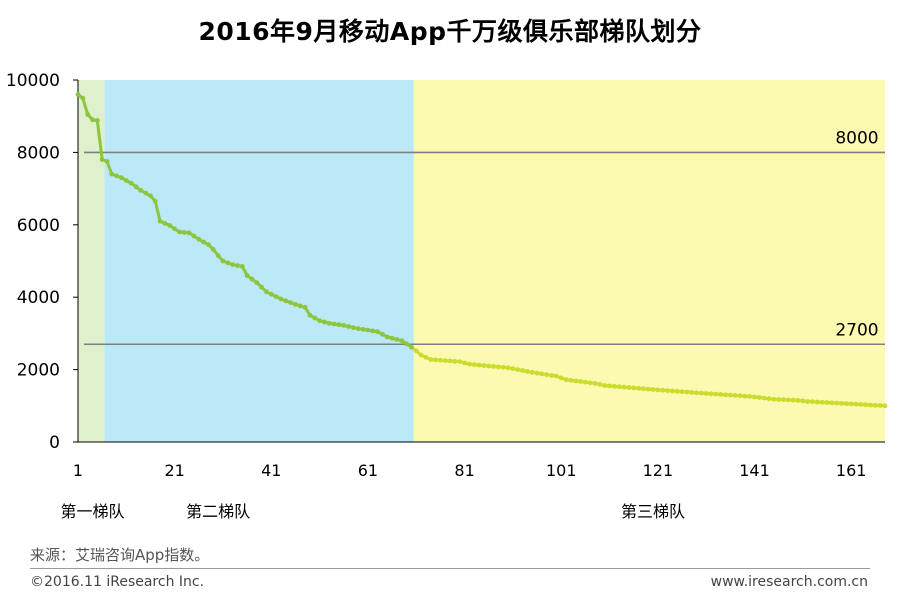 The width and height of the screenshot is (900, 602). I want to click on y-tick-label: 2000, so click(38, 371).